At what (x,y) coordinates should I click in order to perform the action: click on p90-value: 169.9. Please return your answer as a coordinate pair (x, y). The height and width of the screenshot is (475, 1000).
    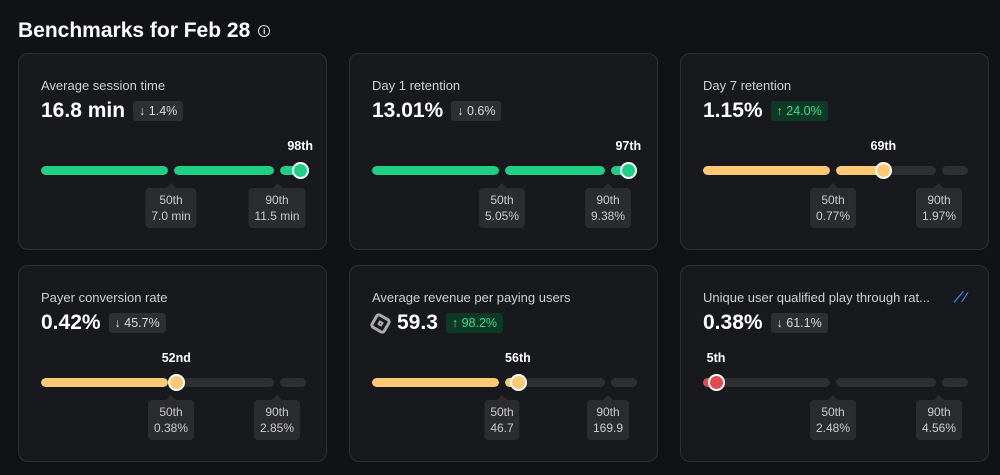
    Looking at the image, I should click on (608, 428).